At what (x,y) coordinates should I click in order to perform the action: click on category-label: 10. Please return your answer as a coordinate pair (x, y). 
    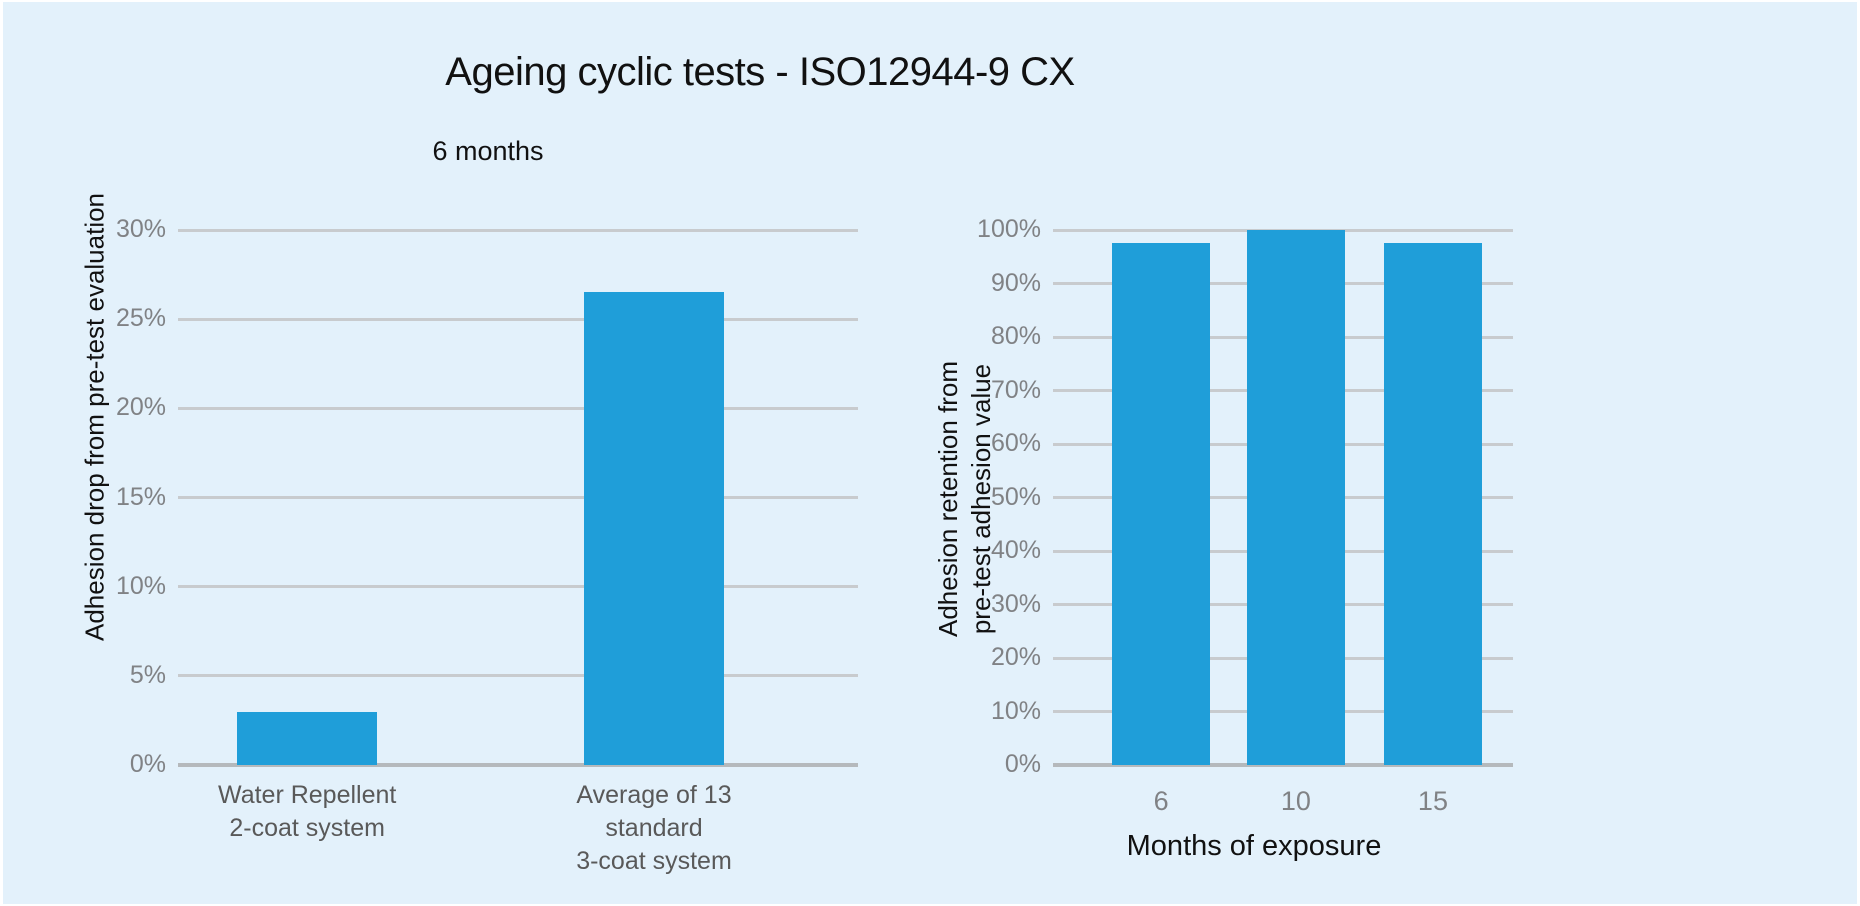
    Looking at the image, I should click on (1295, 801).